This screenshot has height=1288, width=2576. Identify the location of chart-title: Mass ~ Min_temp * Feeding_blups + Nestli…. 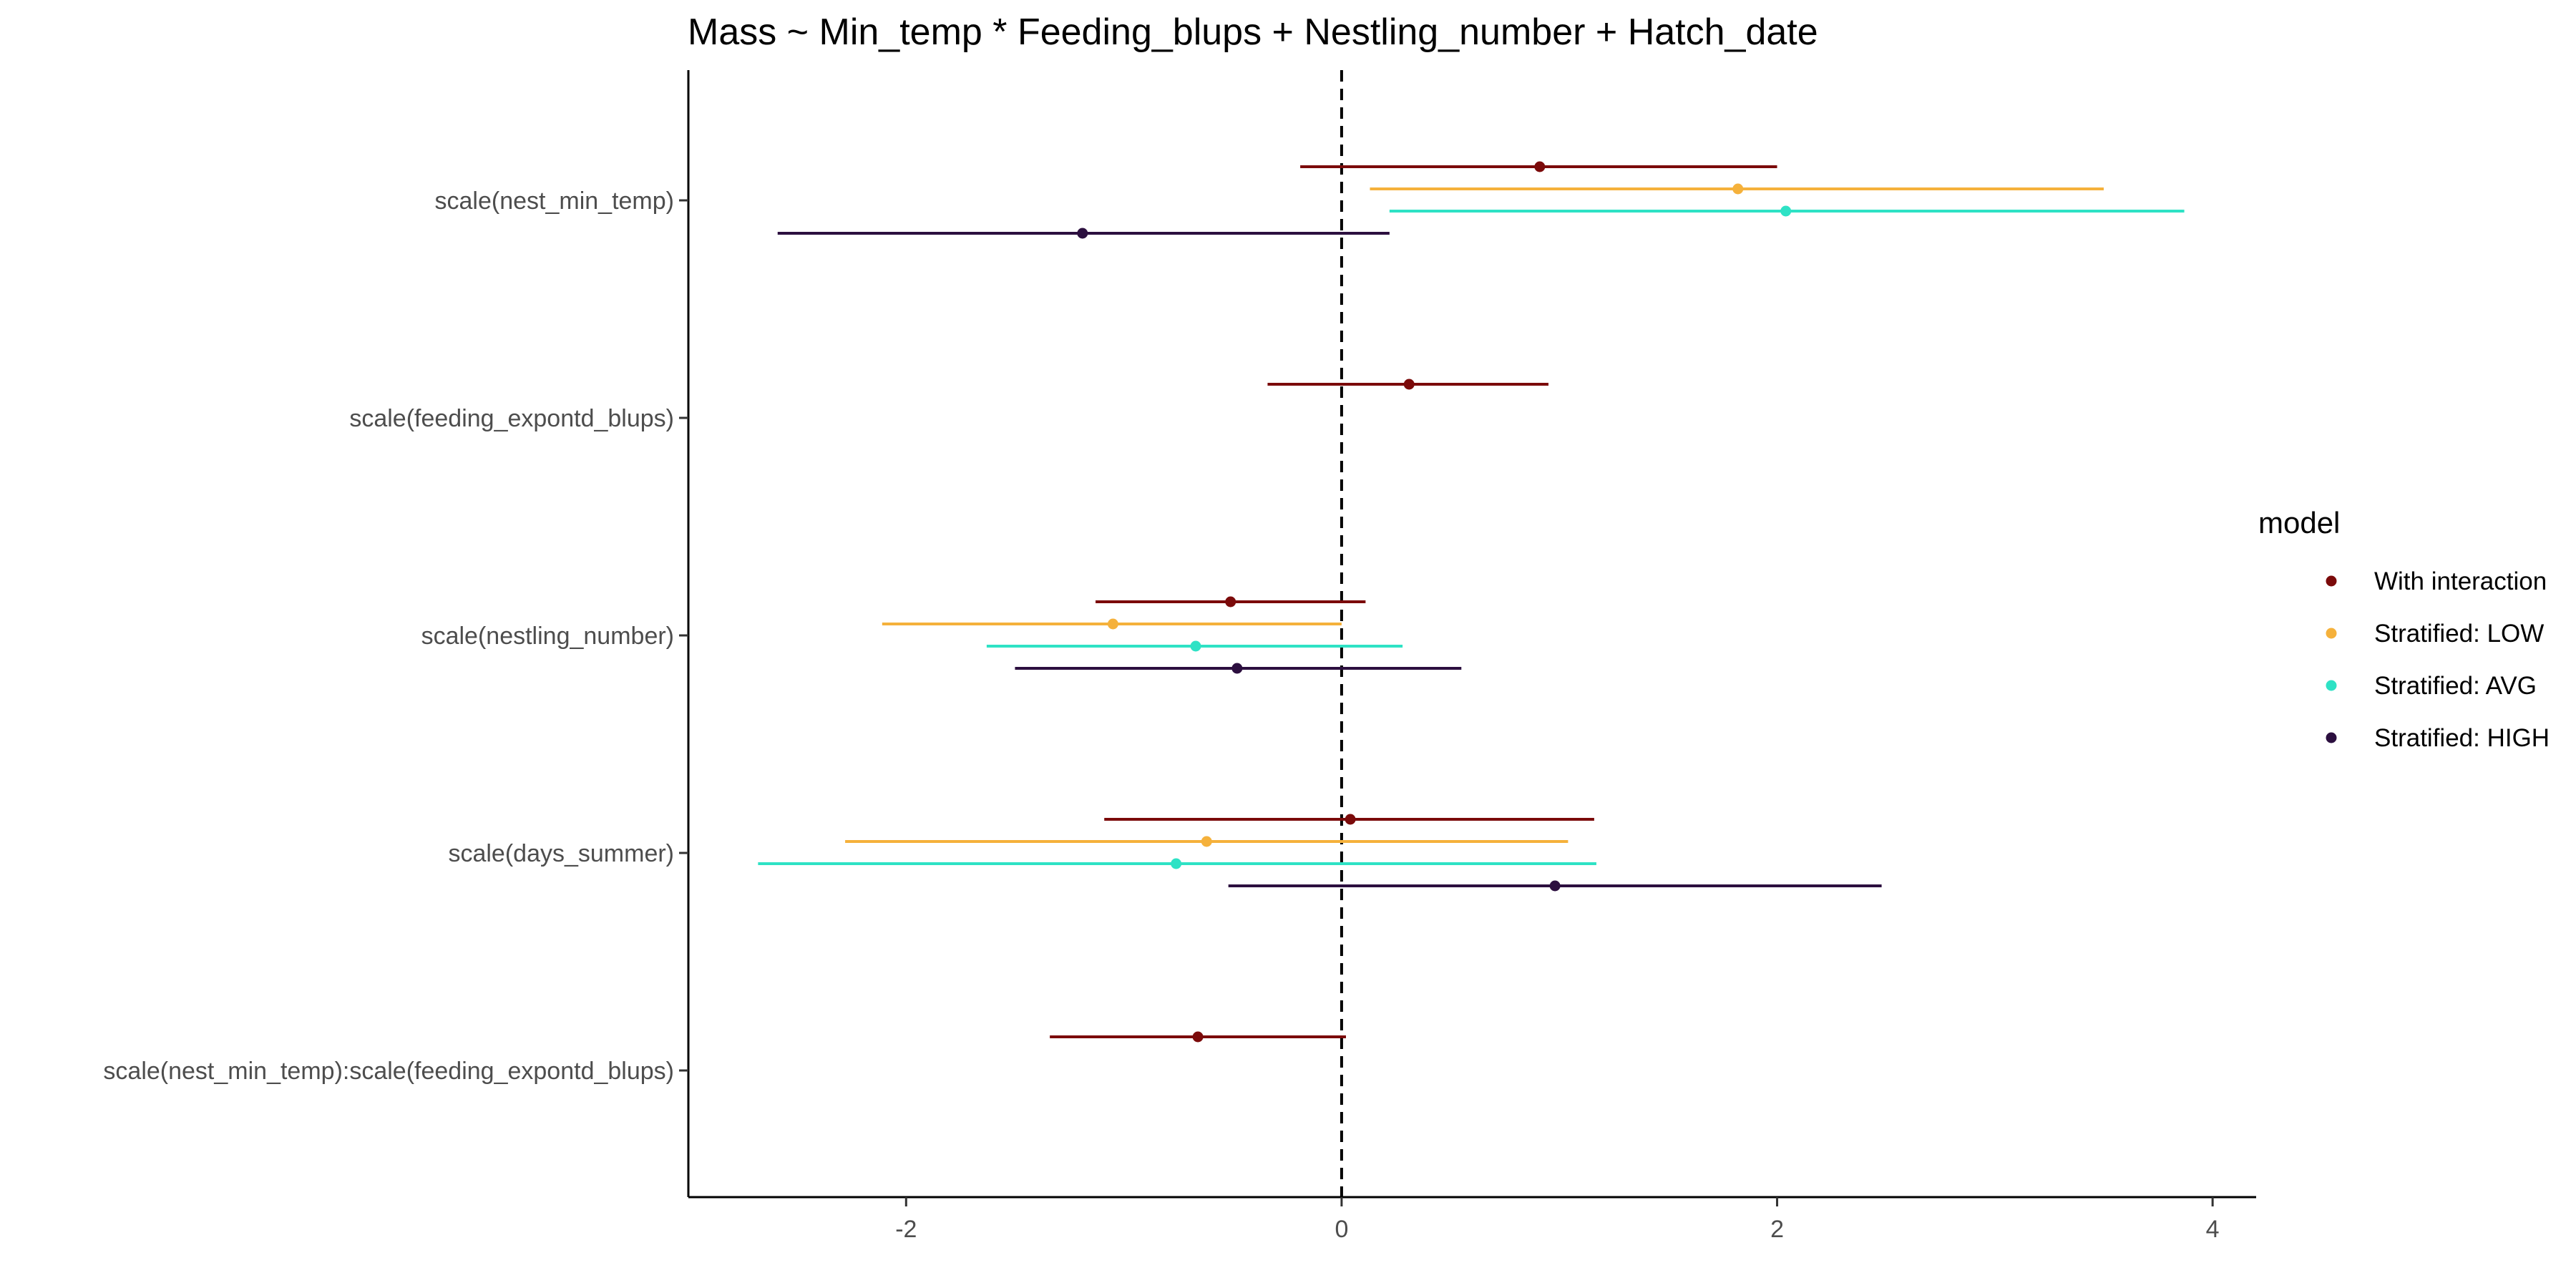
(1253, 32).